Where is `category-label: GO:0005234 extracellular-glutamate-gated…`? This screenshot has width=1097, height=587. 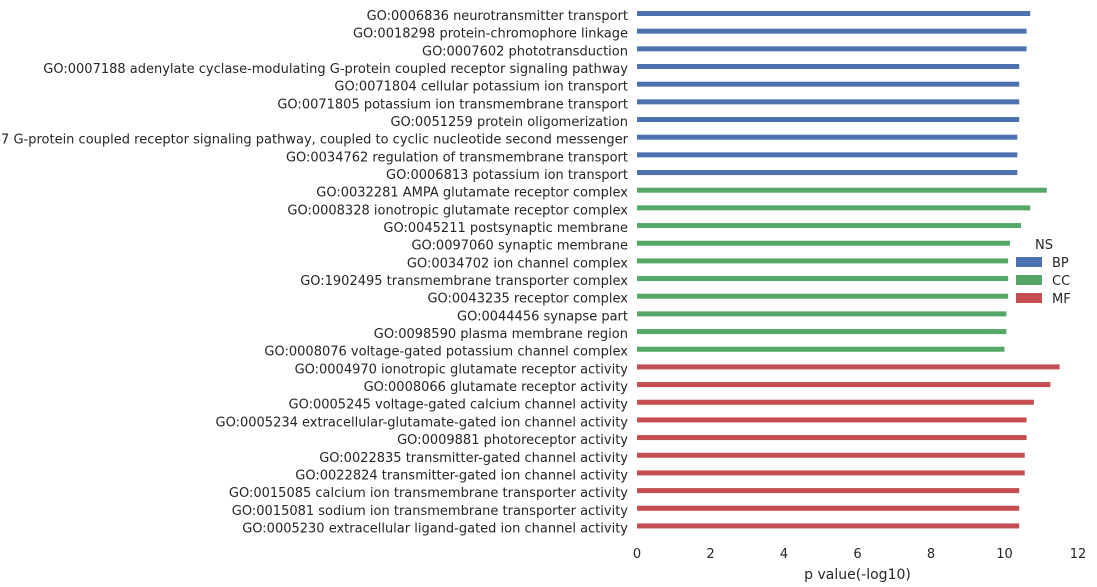
category-label: GO:0005234 extracellular-glutamate-gated… is located at coordinates (422, 422).